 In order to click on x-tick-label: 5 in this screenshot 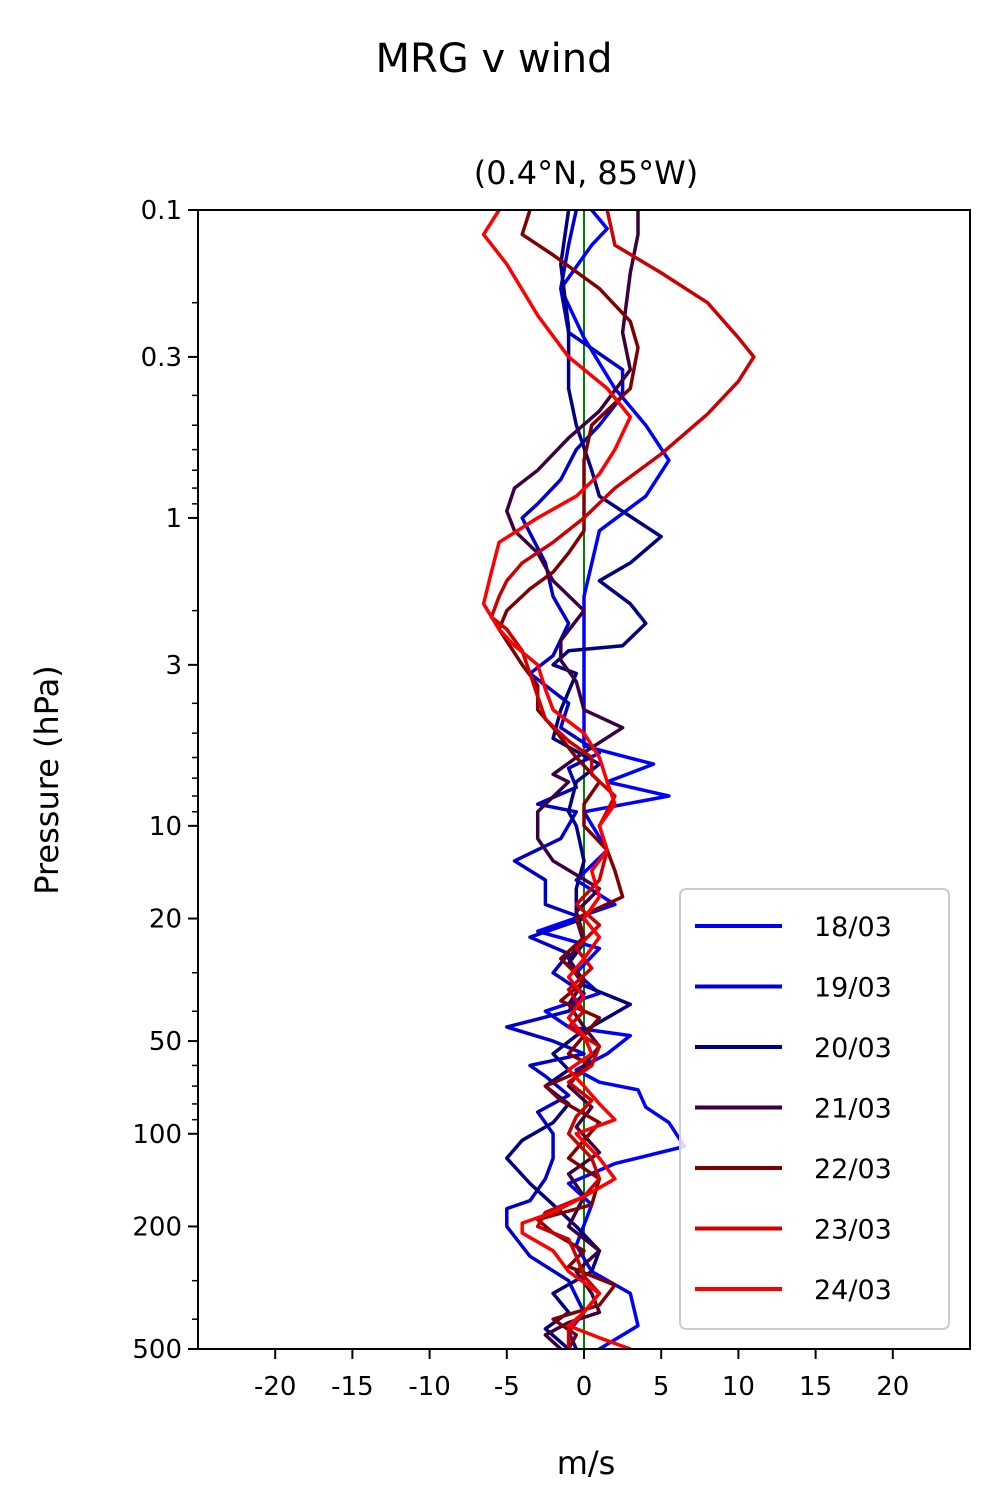, I will do `click(661, 1387)`.